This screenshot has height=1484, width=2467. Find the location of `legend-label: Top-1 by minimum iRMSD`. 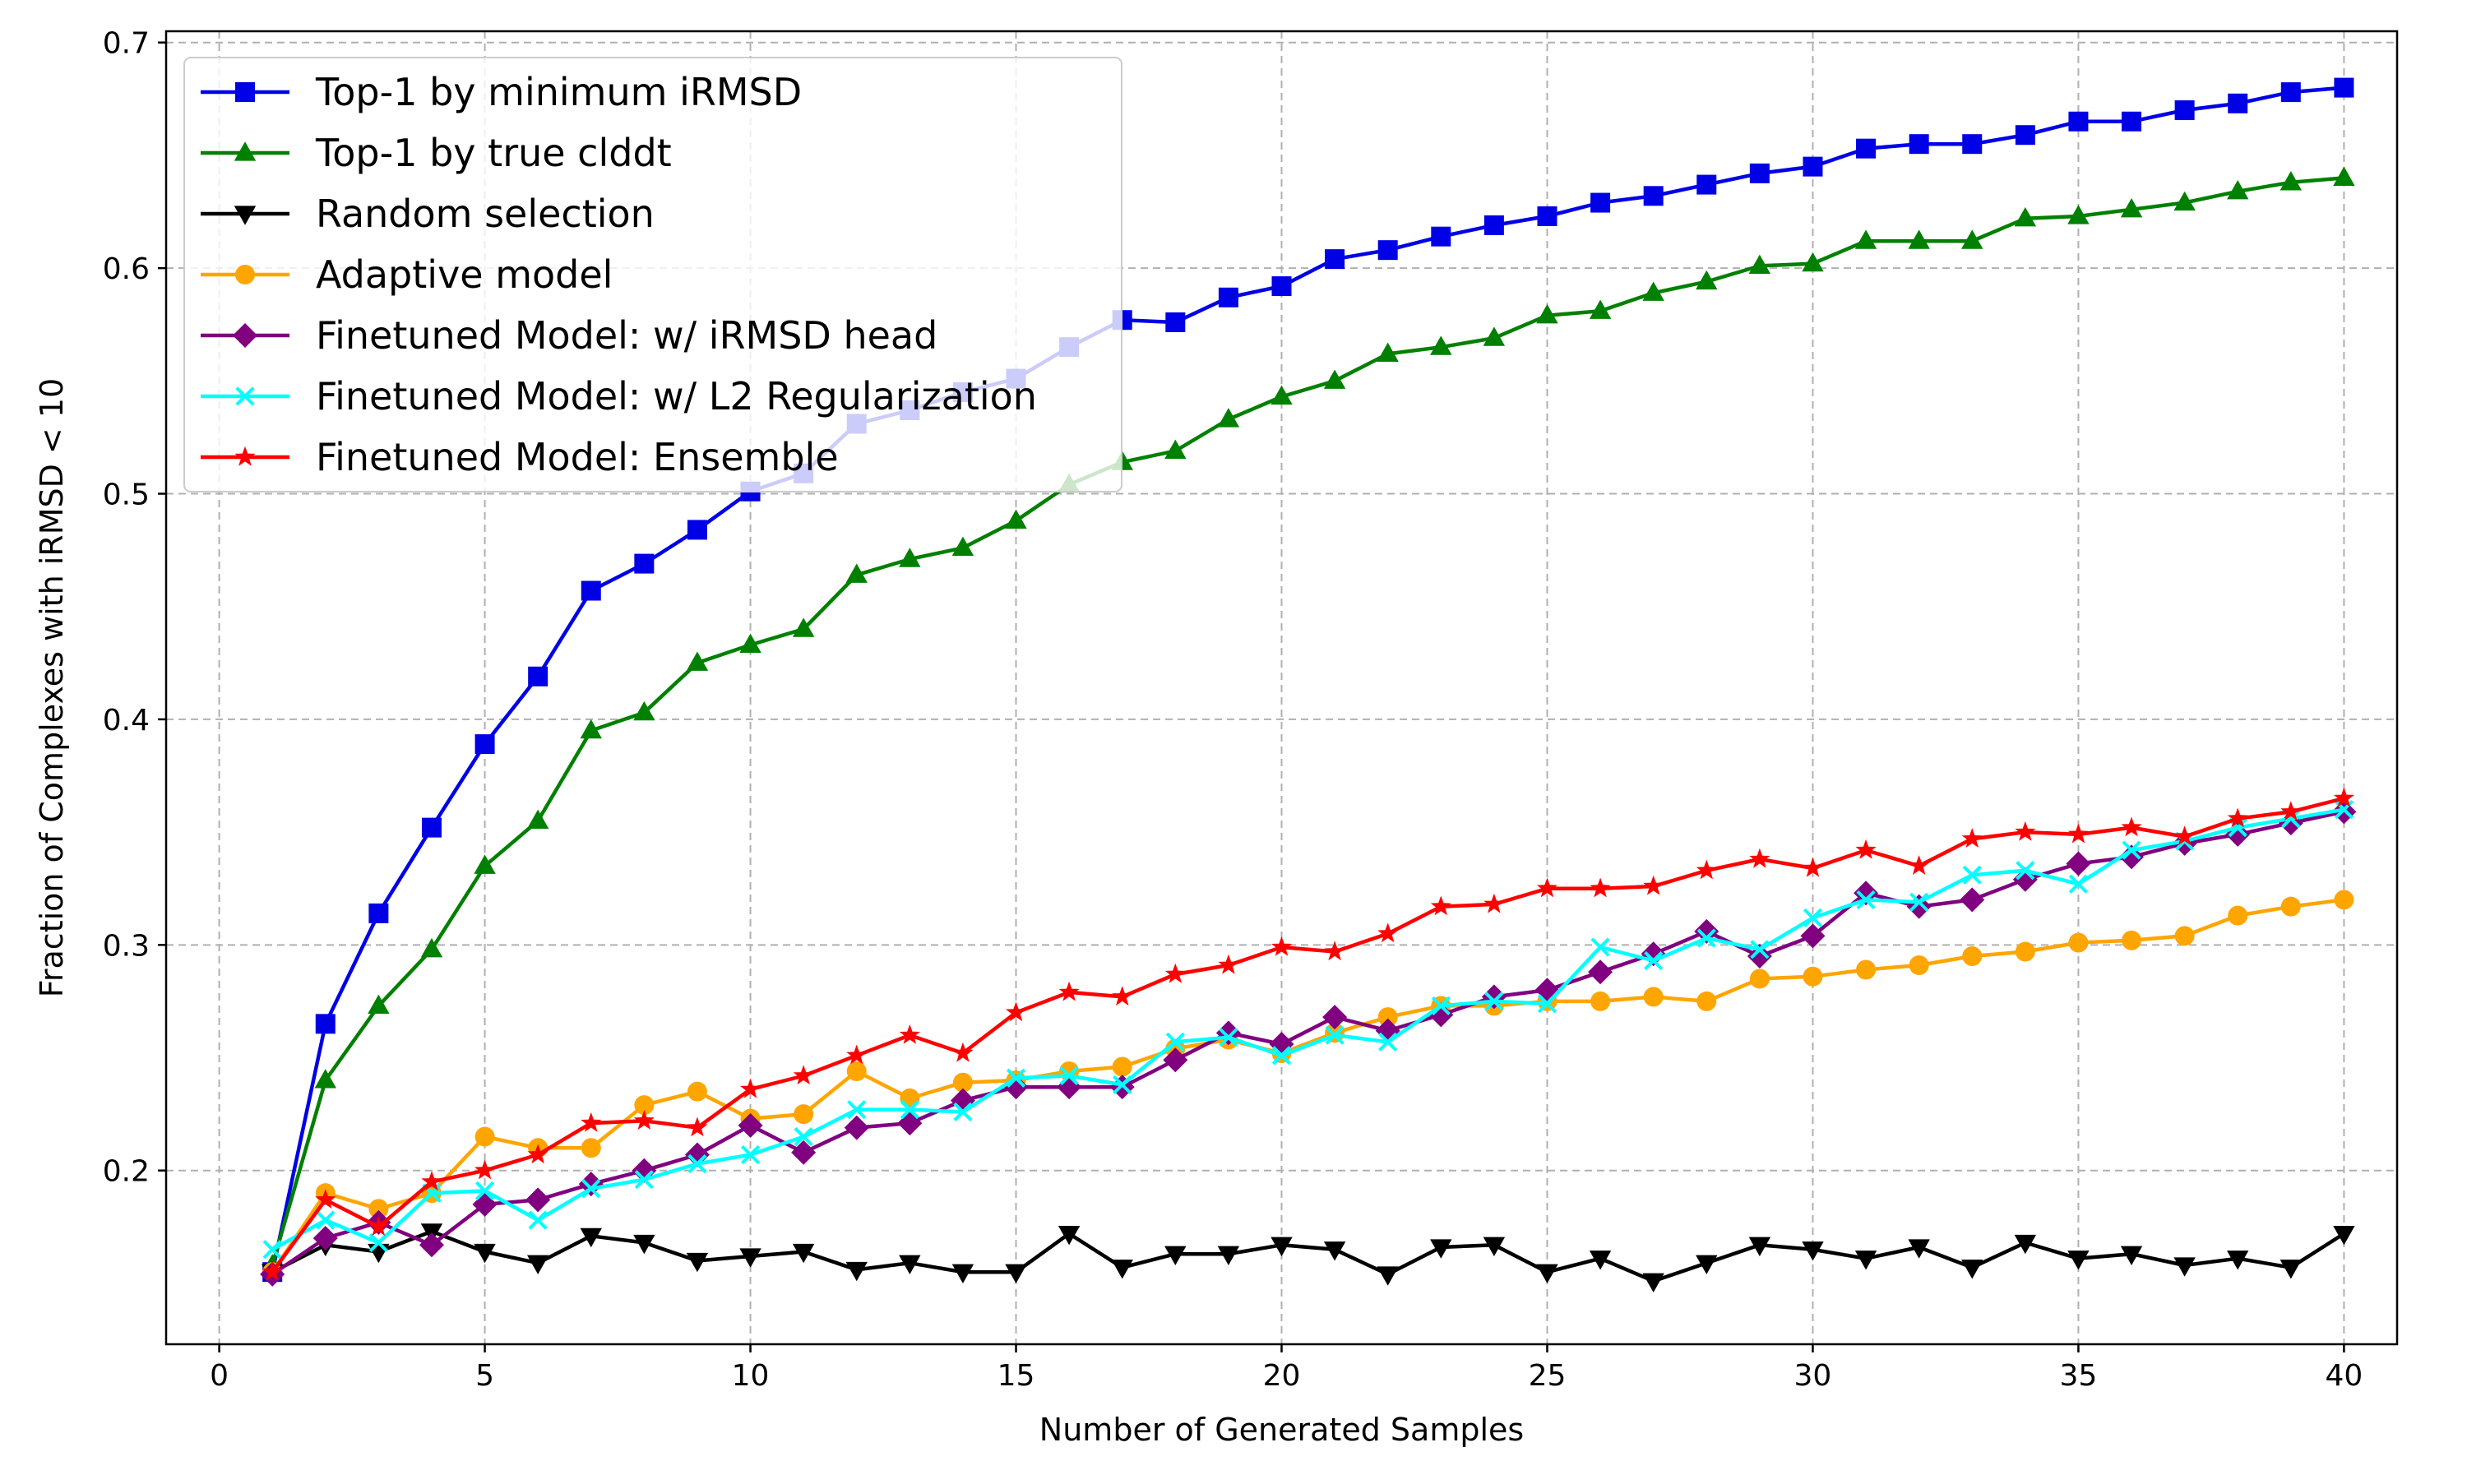

legend-label: Top-1 by minimum iRMSD is located at coordinates (559, 92).